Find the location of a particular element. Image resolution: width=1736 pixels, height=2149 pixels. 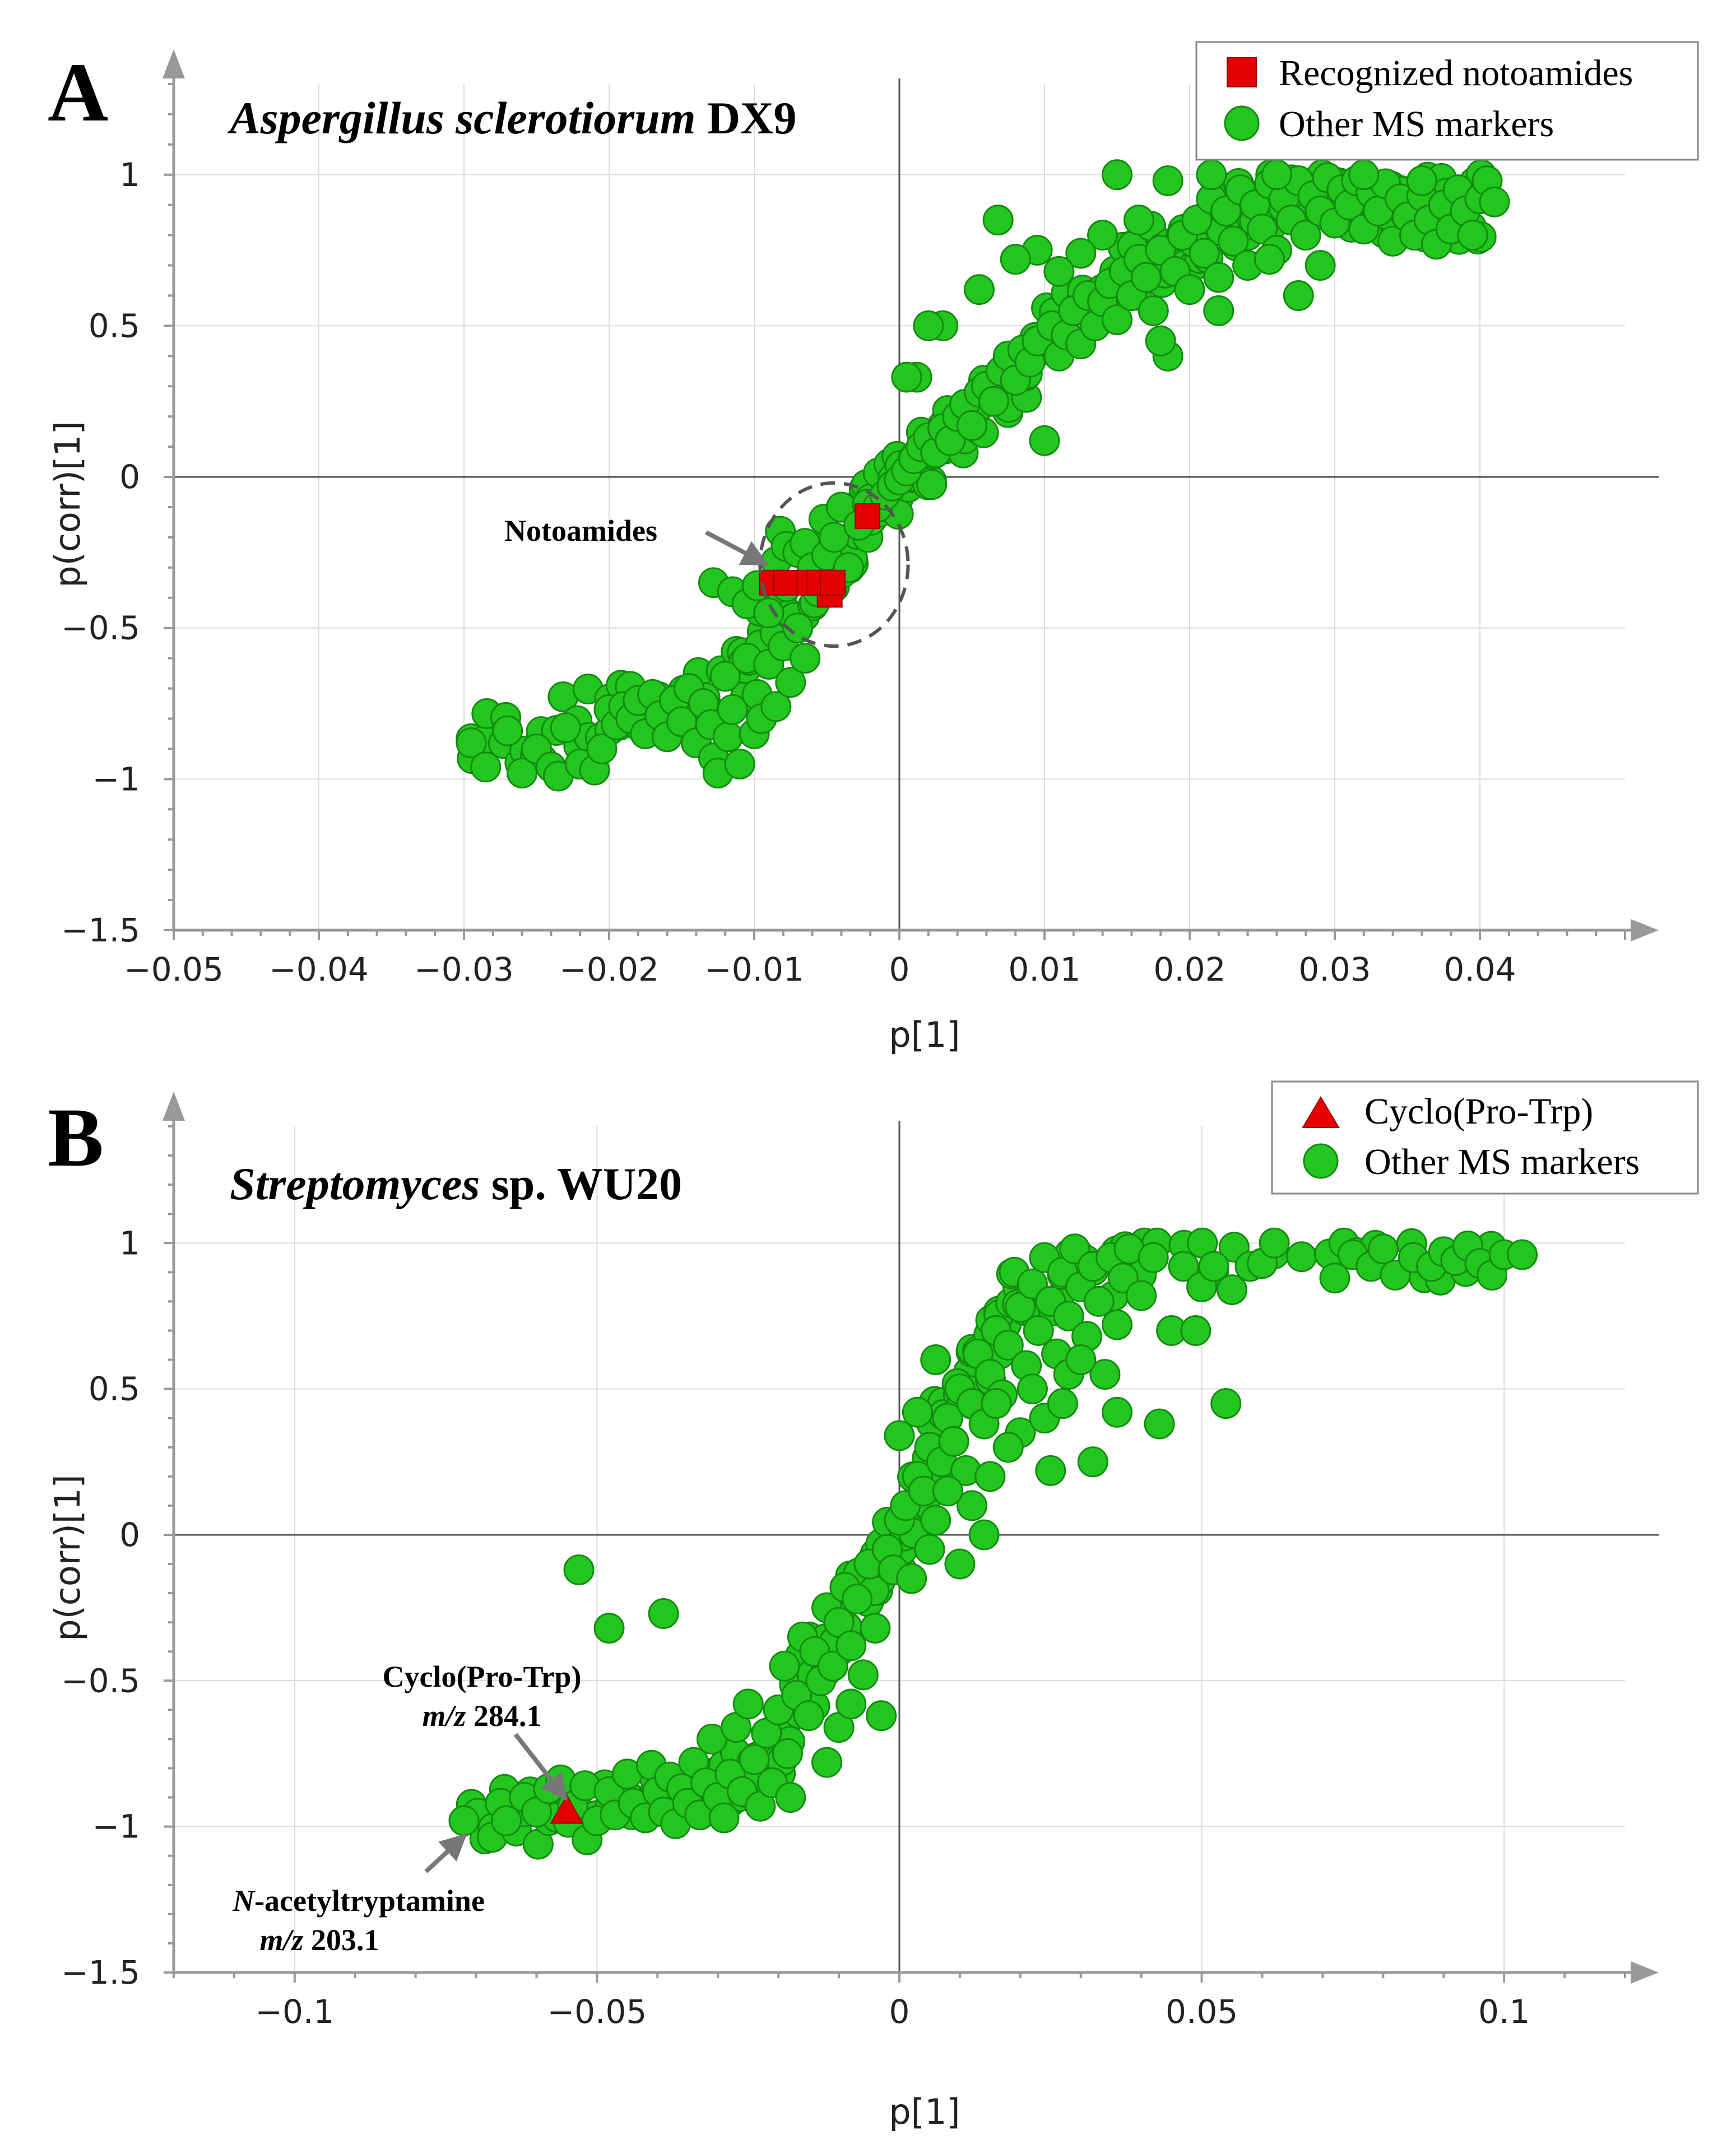

panel-b-x-tick-label-0: −0.1 is located at coordinates (294, 2012).